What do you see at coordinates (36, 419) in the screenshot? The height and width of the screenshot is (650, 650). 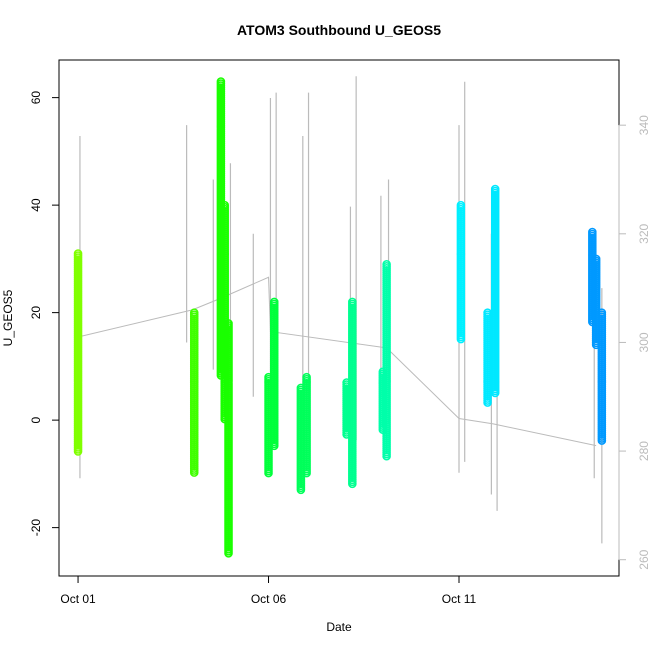 I see `left-tick-label: 0` at bounding box center [36, 419].